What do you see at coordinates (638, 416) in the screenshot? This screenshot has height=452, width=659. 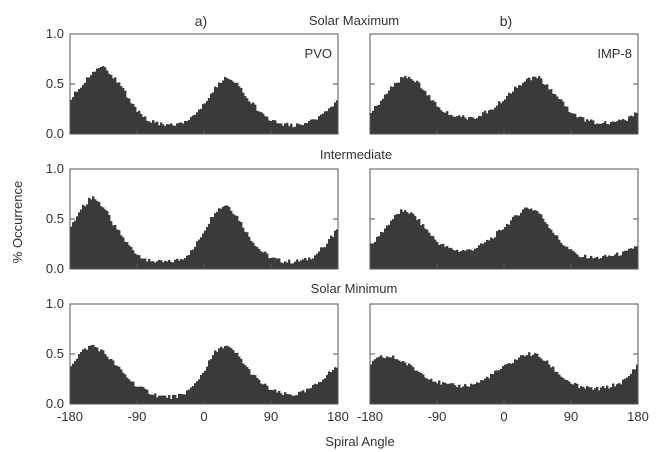 I see `panel-b-row-2-xtick-label: 180` at bounding box center [638, 416].